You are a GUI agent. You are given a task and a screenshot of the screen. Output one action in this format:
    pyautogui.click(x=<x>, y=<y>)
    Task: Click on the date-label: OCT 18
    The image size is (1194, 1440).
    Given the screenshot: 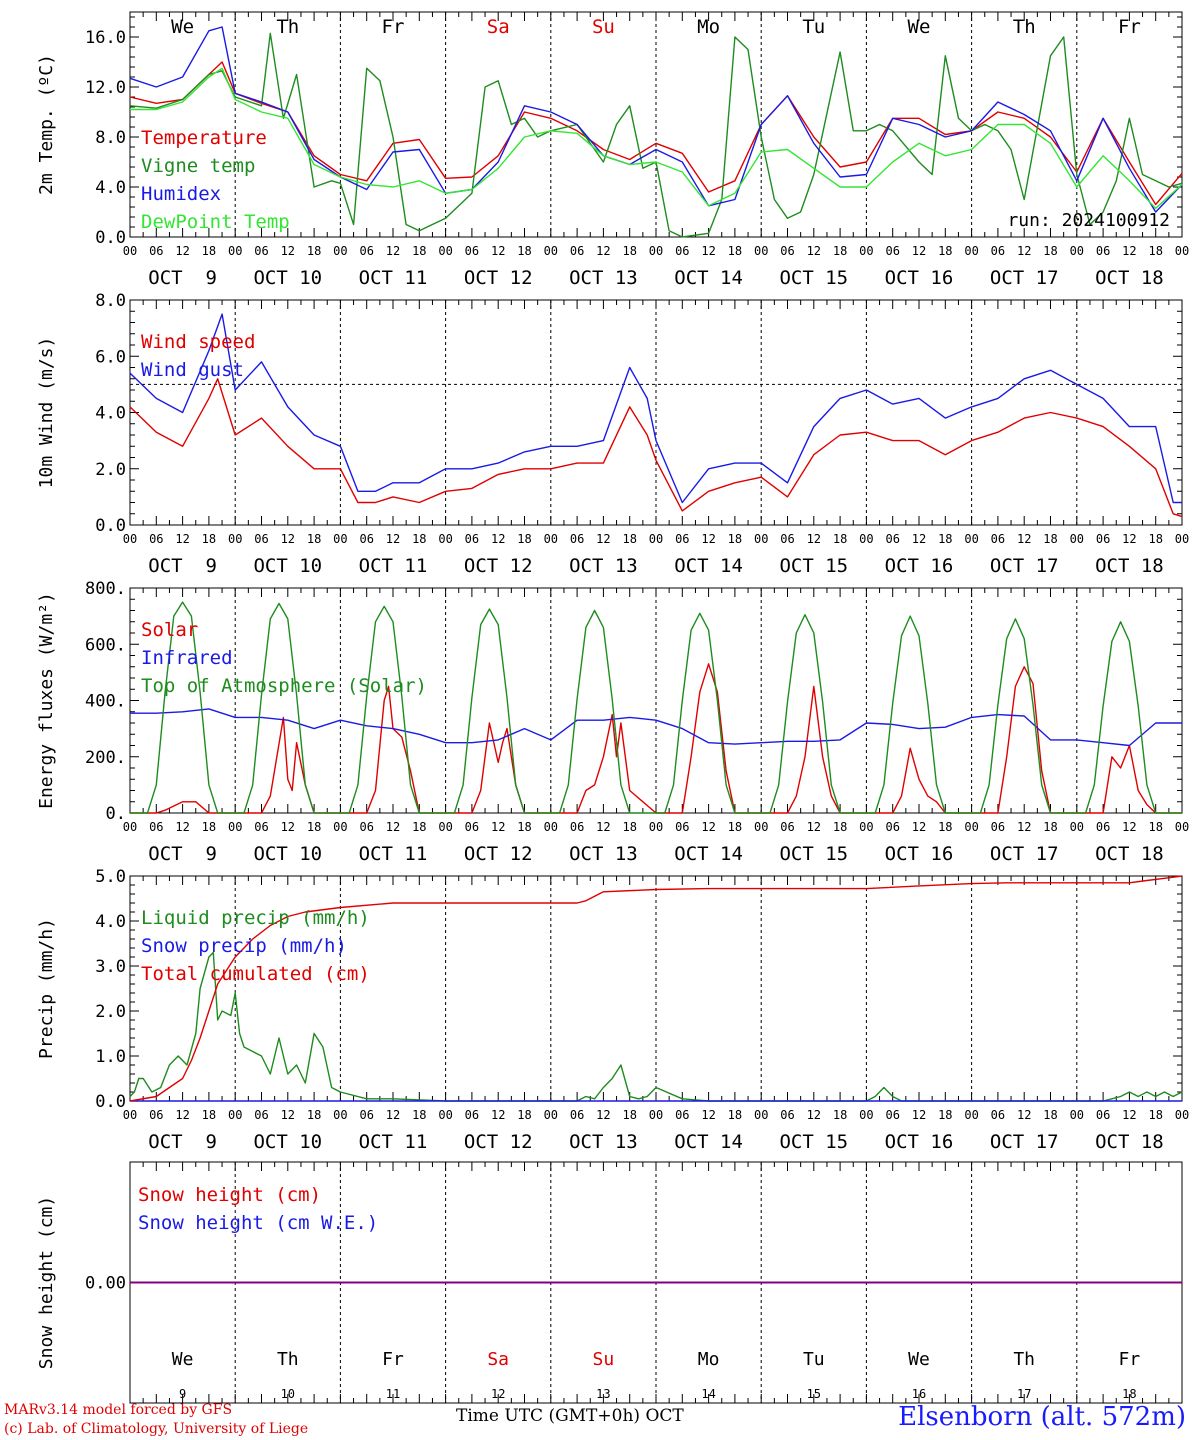 What is the action you would take?
    pyautogui.click(x=1129, y=278)
    